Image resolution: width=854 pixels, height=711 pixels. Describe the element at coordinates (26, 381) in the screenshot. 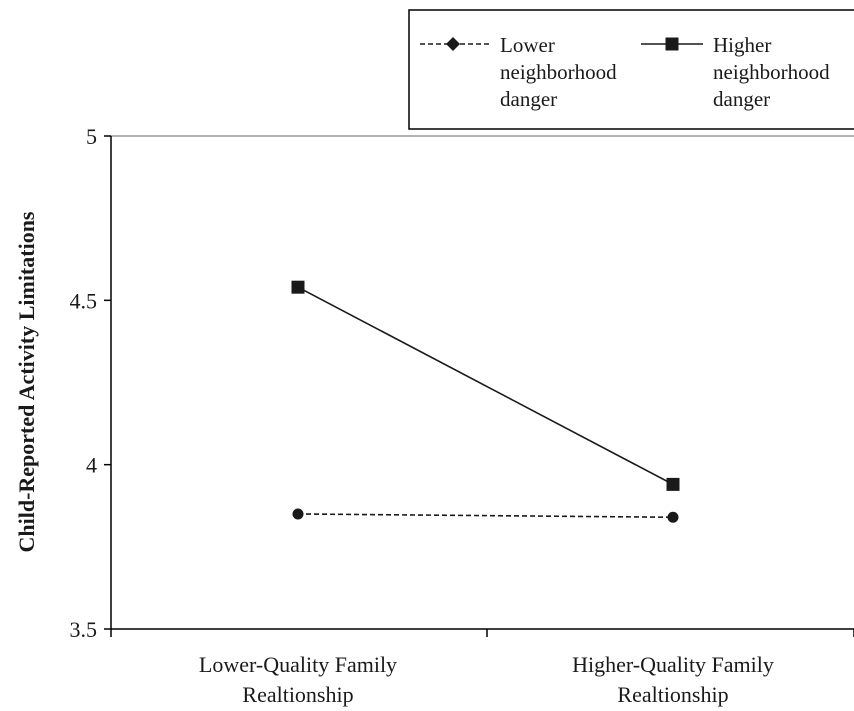

I see `y-axis-label: Child-Reported Activity Limitations` at that location.